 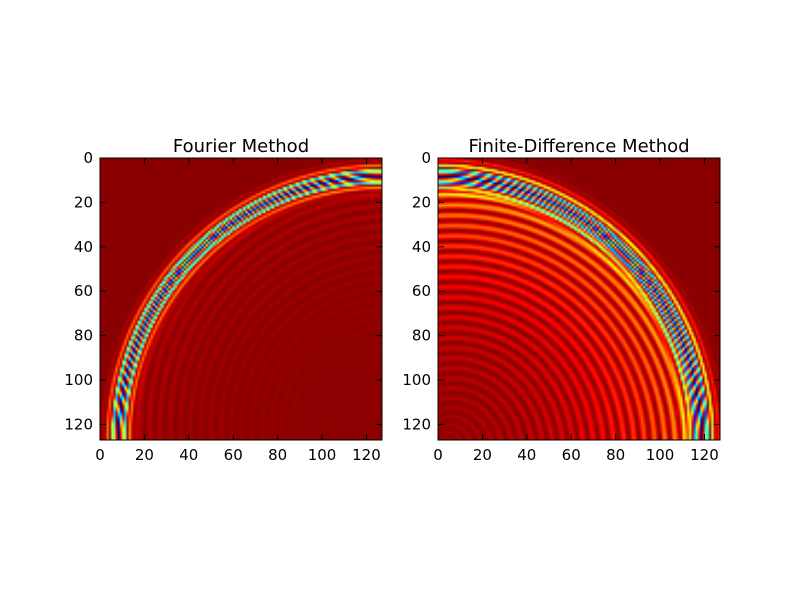 What do you see at coordinates (83, 202) in the screenshot?
I see `fourier-y-tick-label: 20` at bounding box center [83, 202].